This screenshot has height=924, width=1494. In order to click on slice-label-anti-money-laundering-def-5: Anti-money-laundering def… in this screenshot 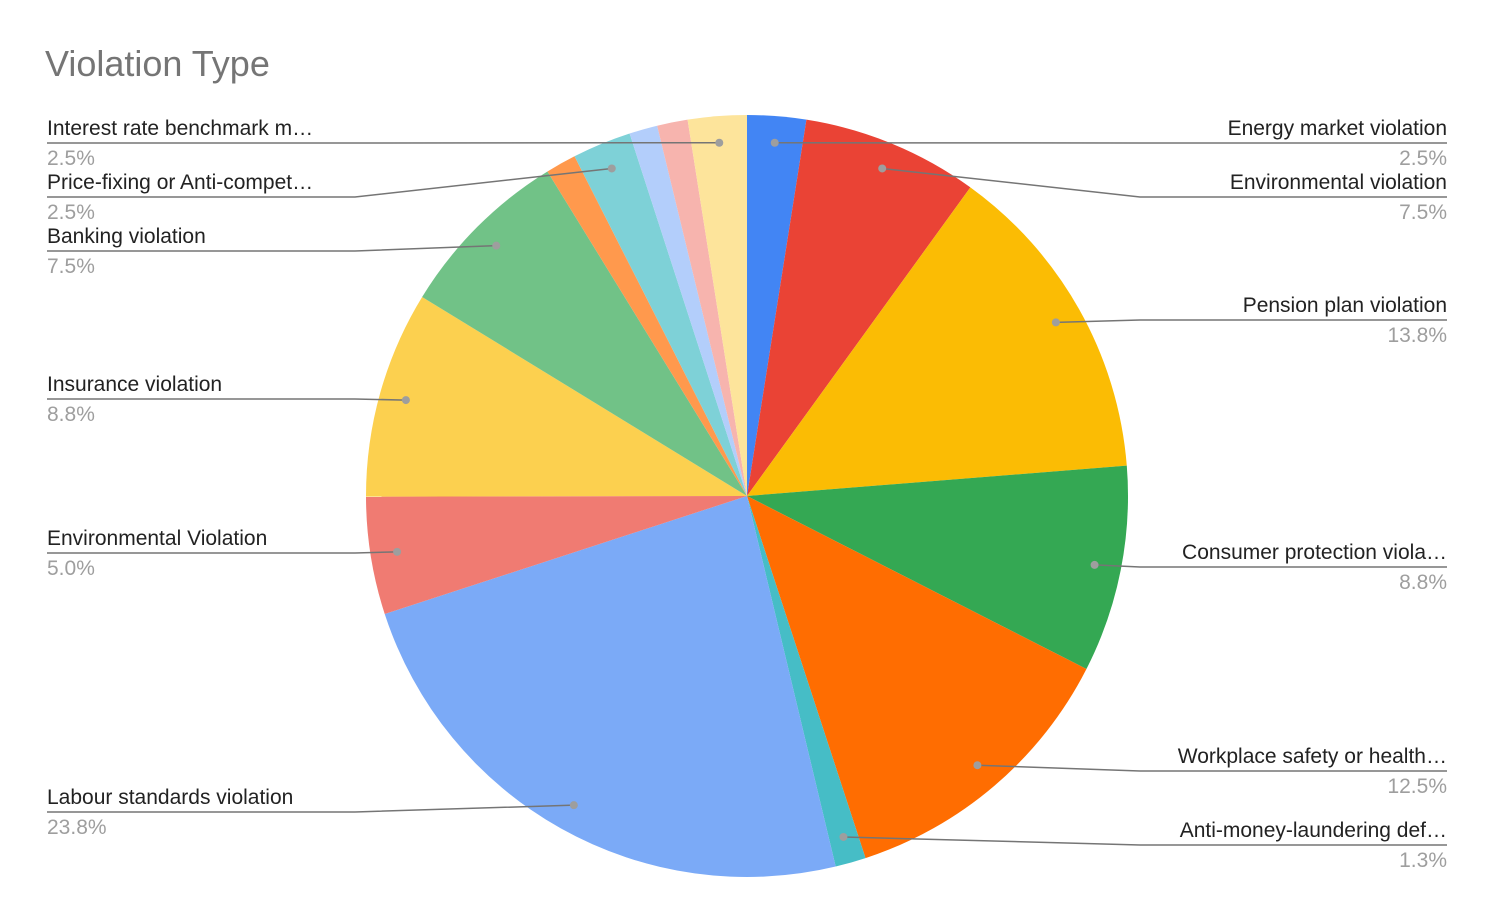, I will do `click(1313, 830)`.